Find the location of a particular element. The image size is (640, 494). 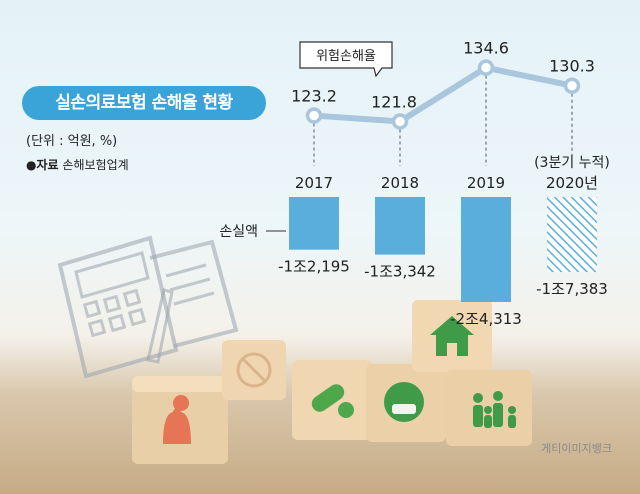

ratio-series-name: 위험손해율 is located at coordinates (346, 56).